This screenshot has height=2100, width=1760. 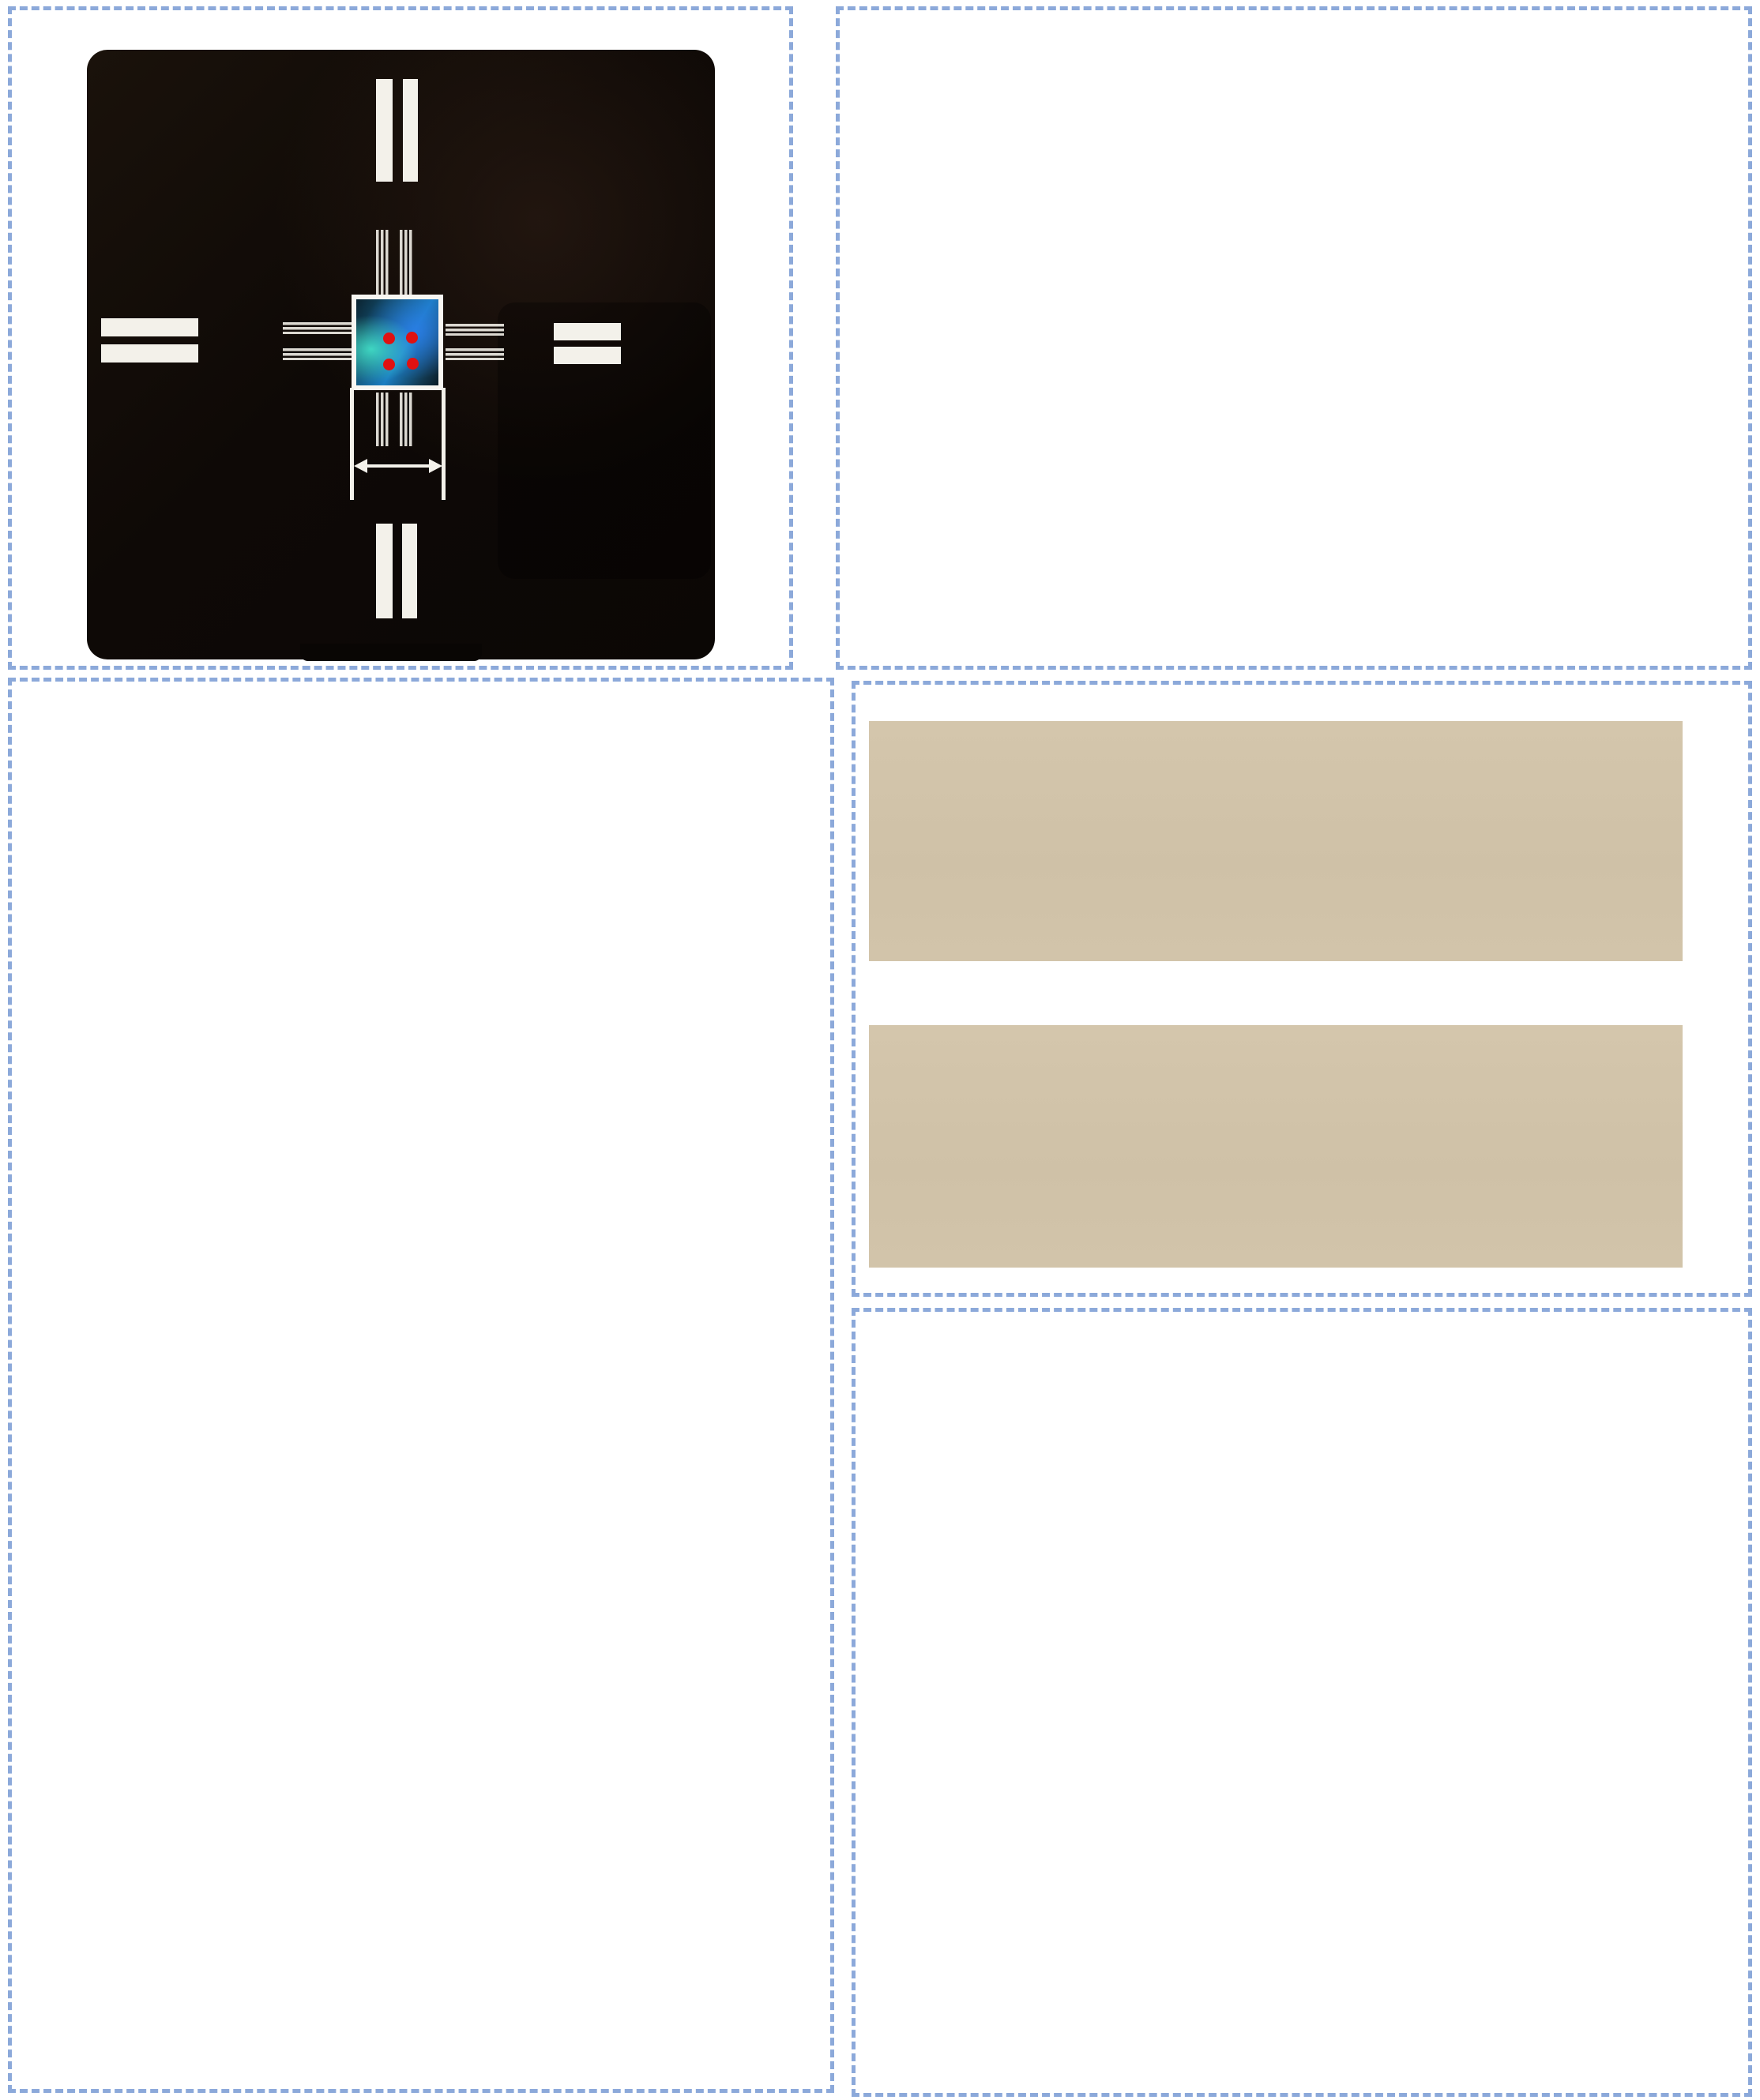 I want to click on scale-arrowhead-left-icon, so click(x=361, y=466).